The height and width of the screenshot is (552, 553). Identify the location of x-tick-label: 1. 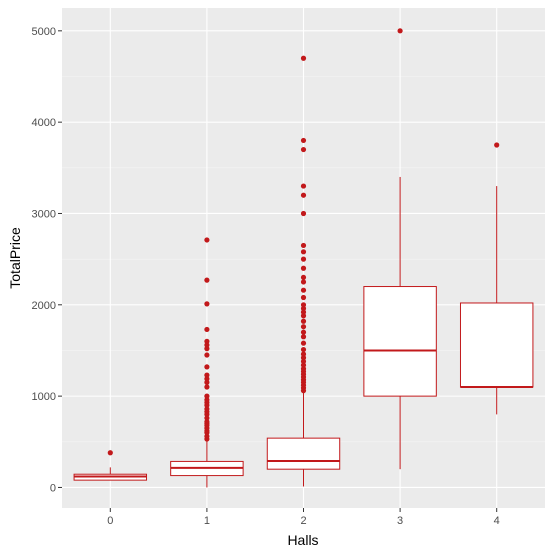
(207, 521).